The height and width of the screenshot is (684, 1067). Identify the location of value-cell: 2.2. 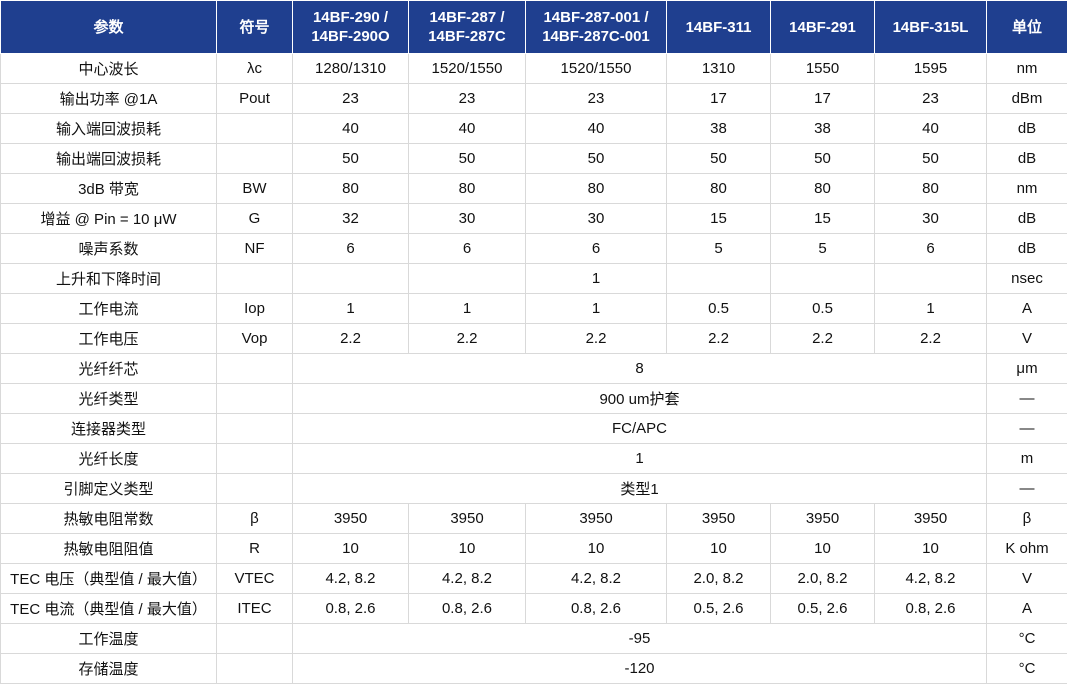
(351, 339).